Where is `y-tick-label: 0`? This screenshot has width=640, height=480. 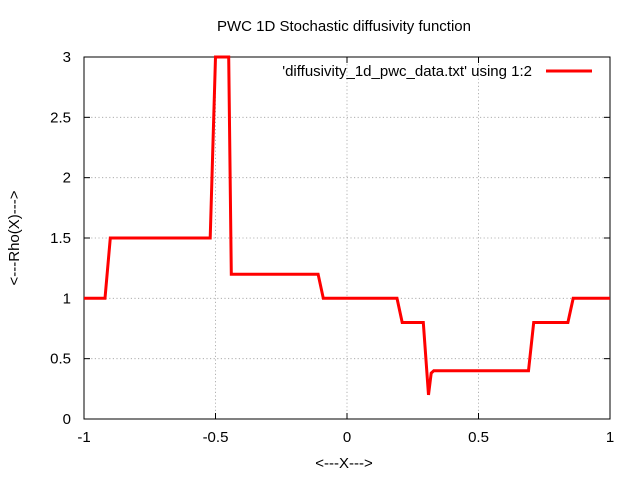 y-tick-label: 0 is located at coordinates (67, 419).